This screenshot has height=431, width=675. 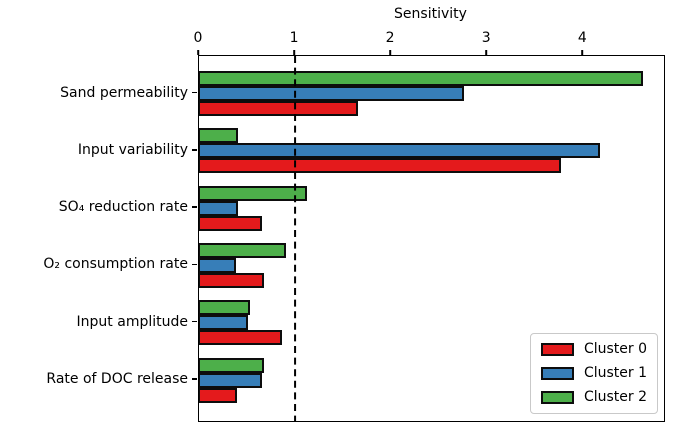 What do you see at coordinates (132, 321) in the screenshot?
I see `category-label: Input amplitude` at bounding box center [132, 321].